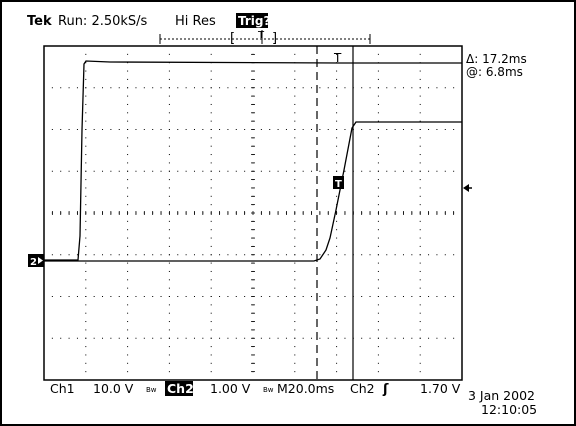 The width and height of the screenshot is (576, 426). I want to click on ch2-label-badge, so click(179, 388).